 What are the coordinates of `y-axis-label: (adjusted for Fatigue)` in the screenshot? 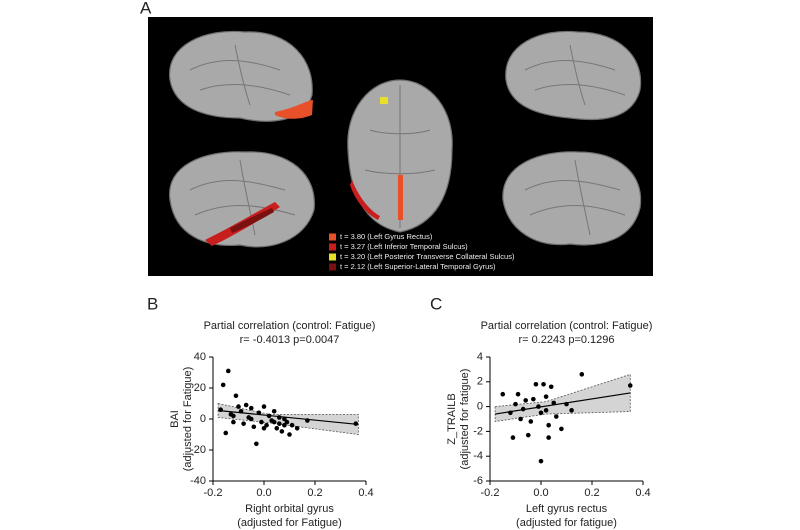 It's located at (188, 419).